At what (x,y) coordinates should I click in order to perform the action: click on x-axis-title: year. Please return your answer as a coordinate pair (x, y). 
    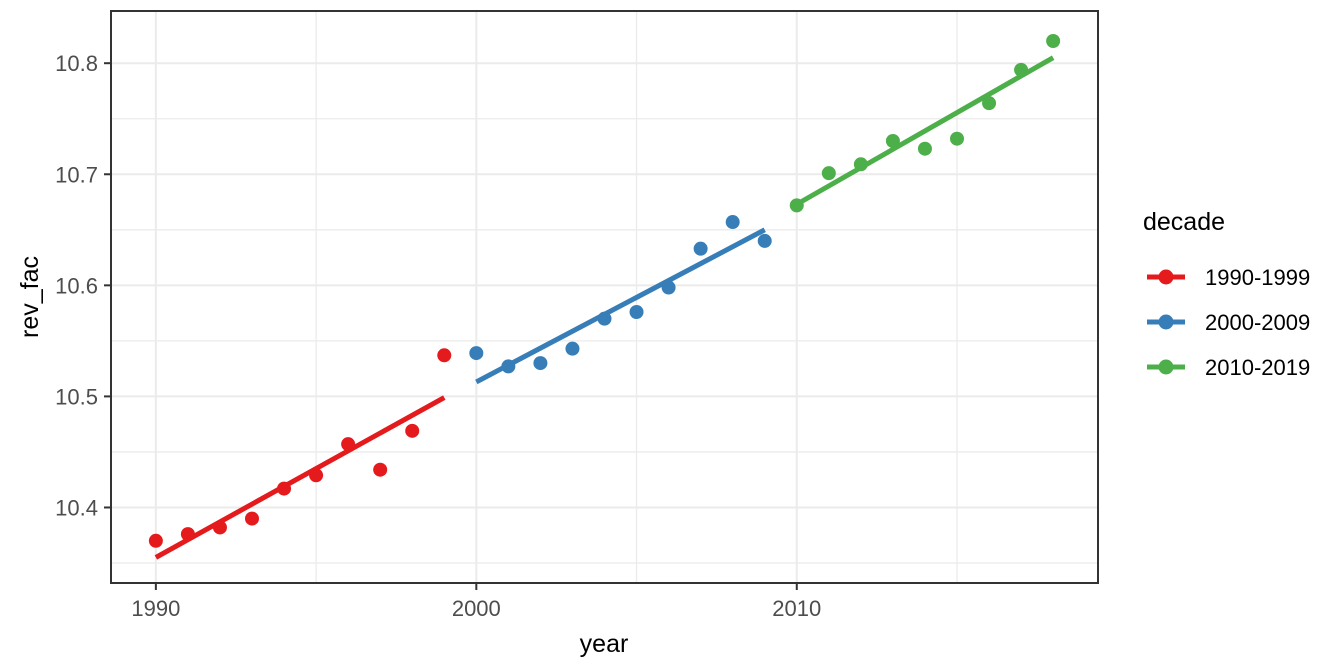
    Looking at the image, I should click on (604, 644).